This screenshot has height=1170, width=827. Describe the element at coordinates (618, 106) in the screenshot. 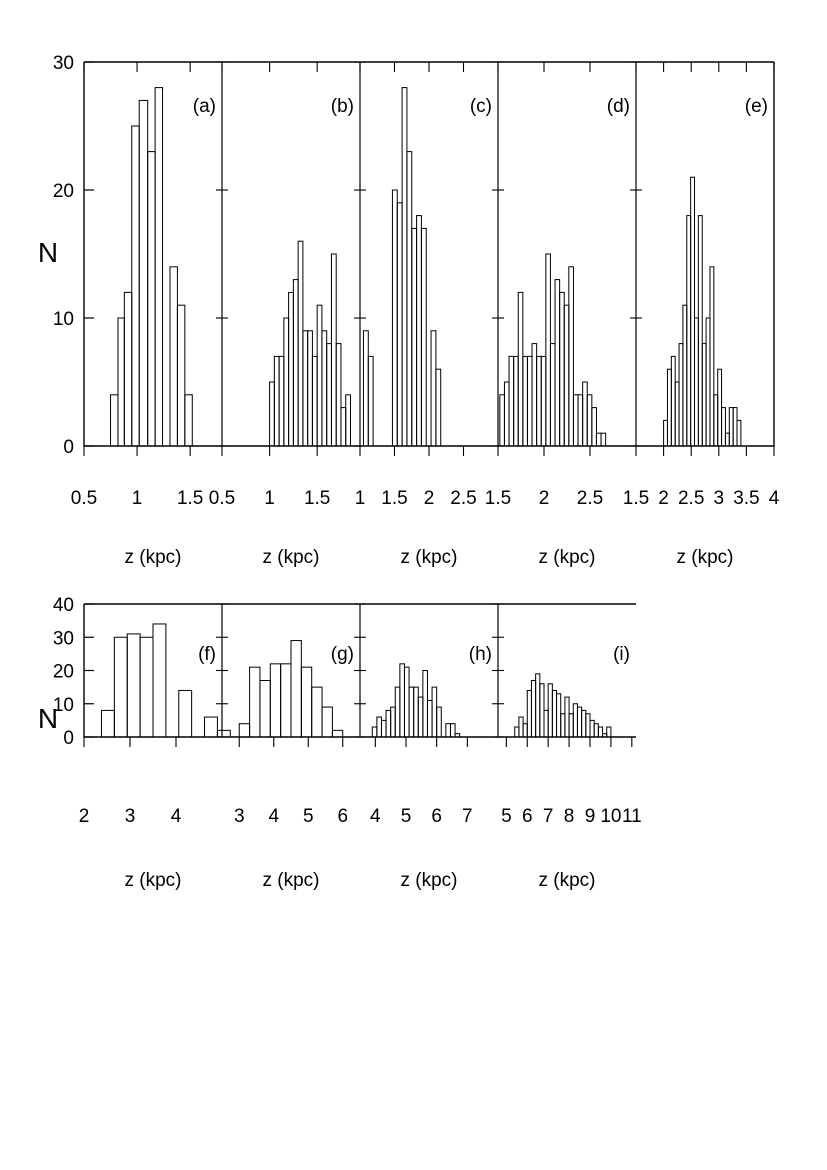

I see `panel-label: (d)` at that location.